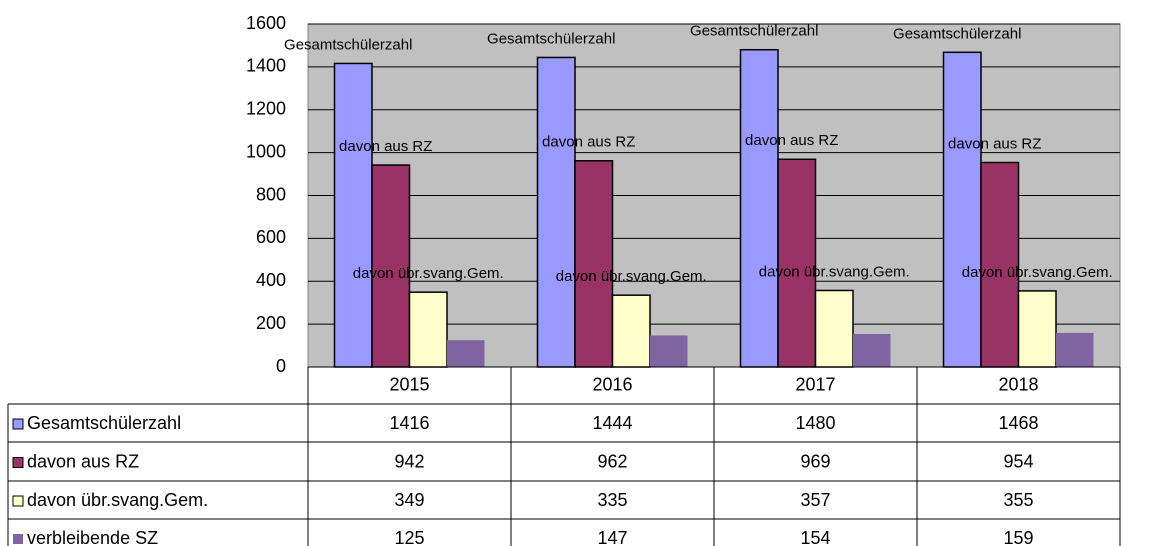  Describe the element at coordinates (612, 423) in the screenshot. I see `table-value: 1444` at that location.